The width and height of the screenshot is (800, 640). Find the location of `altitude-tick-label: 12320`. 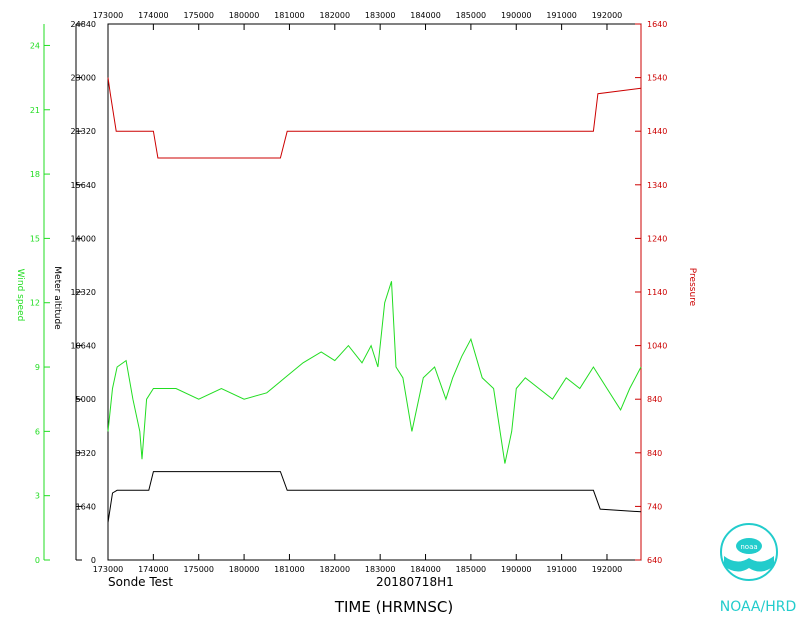

altitude-tick-label: 12320 is located at coordinates (83, 292).